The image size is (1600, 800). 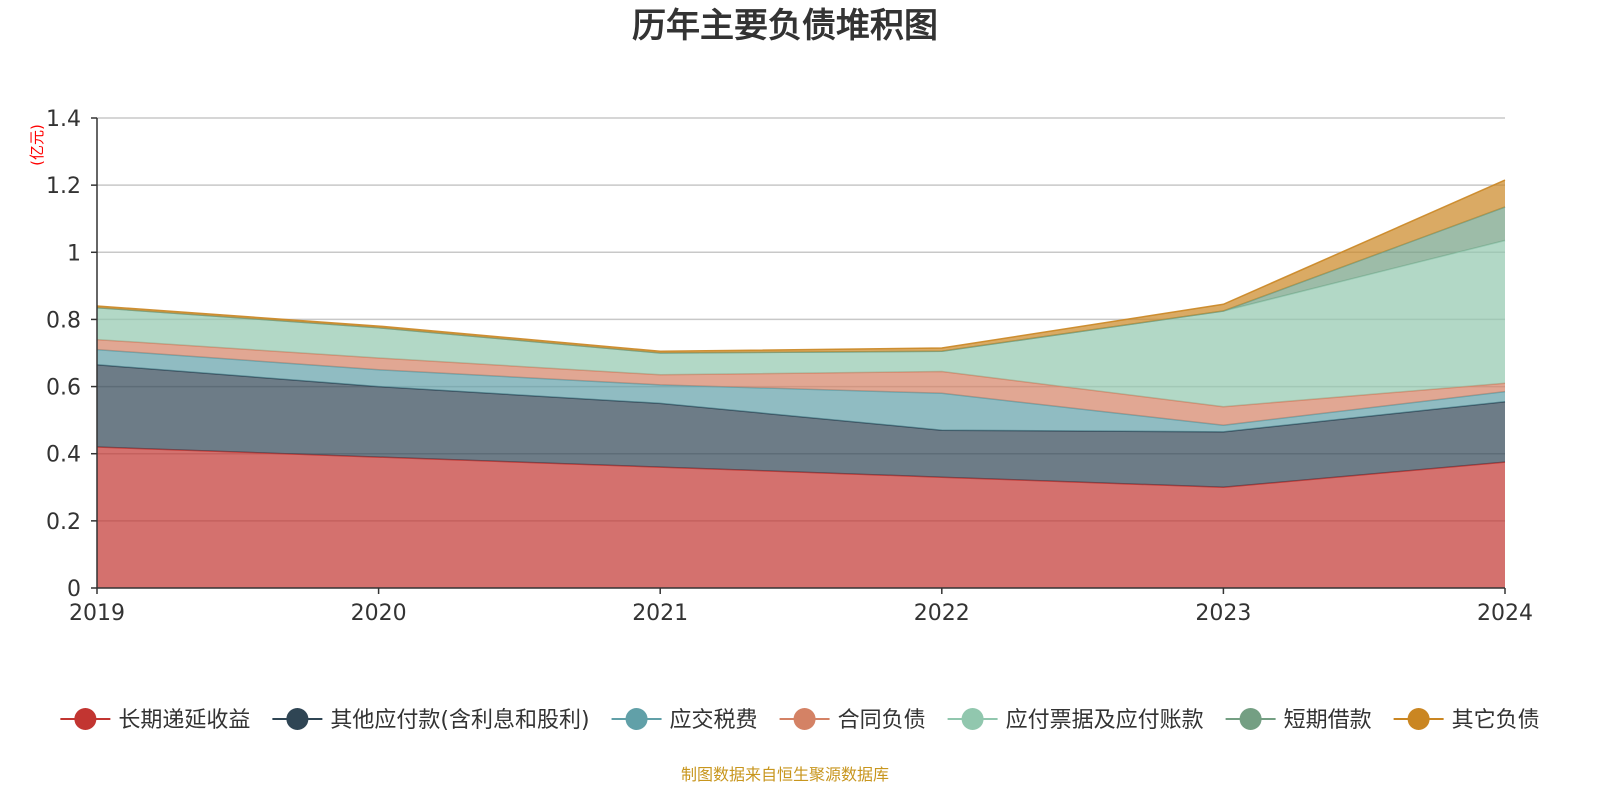 I want to click on legend-item: 其它负债, so click(x=1466, y=720).